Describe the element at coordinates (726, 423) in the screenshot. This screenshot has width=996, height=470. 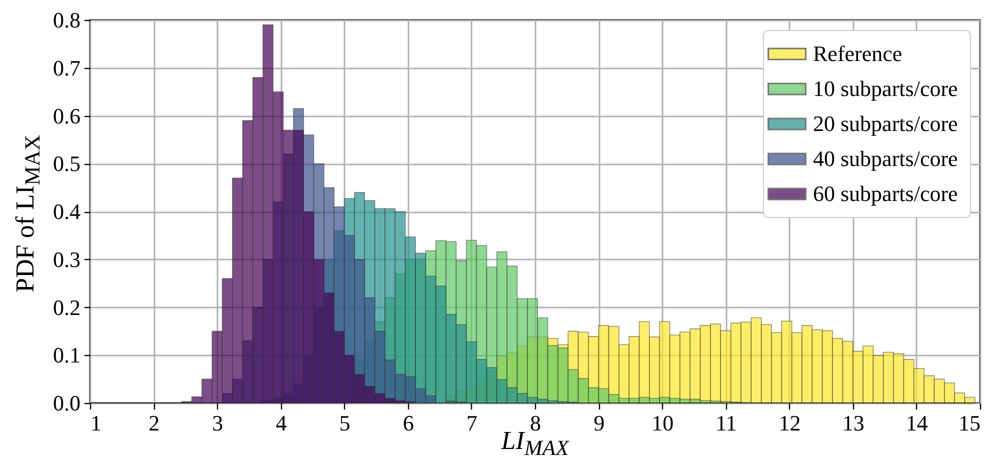
I see `x-tick-label: 11` at that location.